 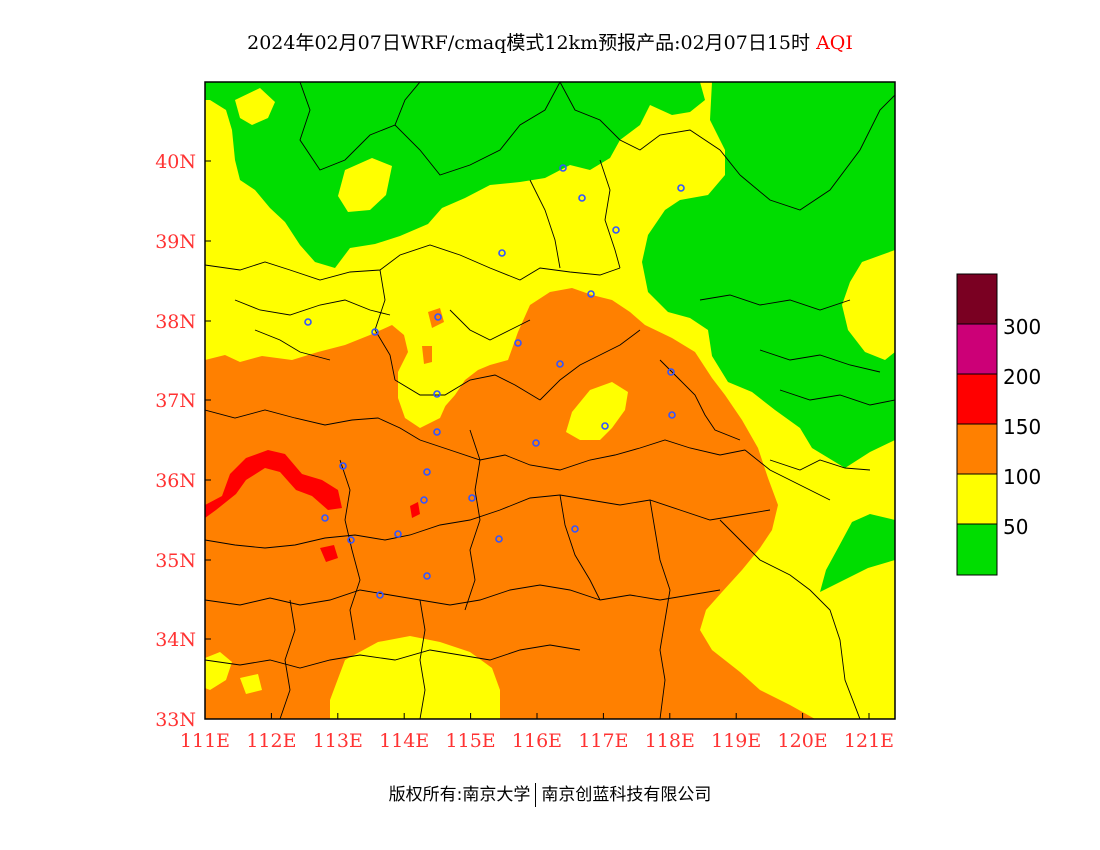 I want to click on aqi-legend-bar, so click(x=977, y=424).